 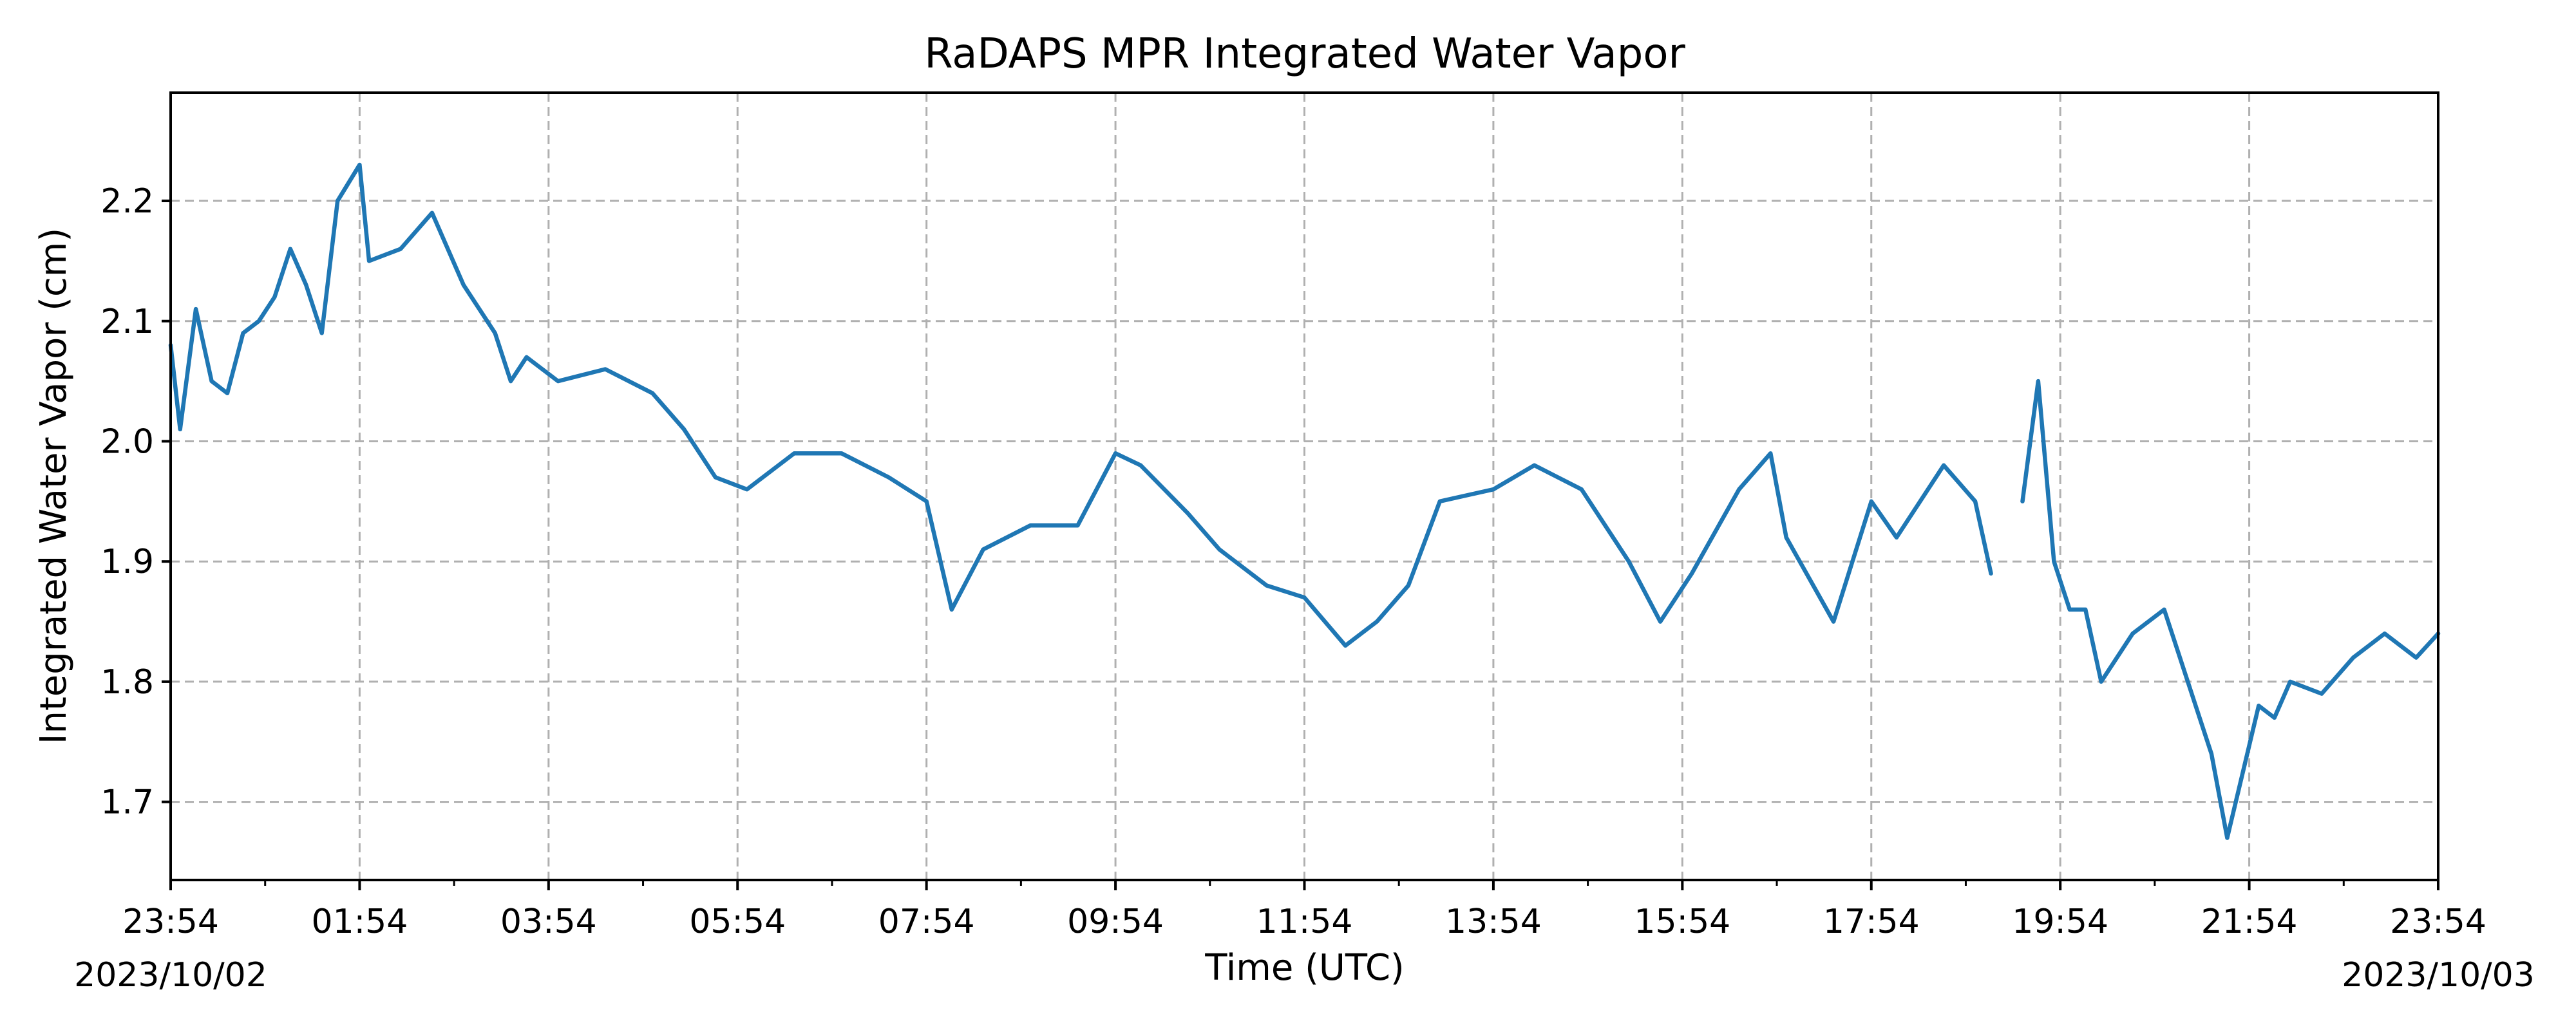 What do you see at coordinates (135, 502) in the screenshot?
I see `y-axis: 1.7 1.8 1.9 2.0 2.1 2.2` at bounding box center [135, 502].